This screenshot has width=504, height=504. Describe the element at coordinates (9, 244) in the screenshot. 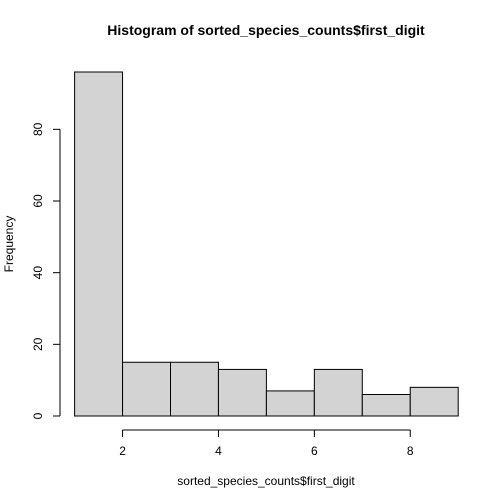

I see `y-axis-label: Frequency` at that location.